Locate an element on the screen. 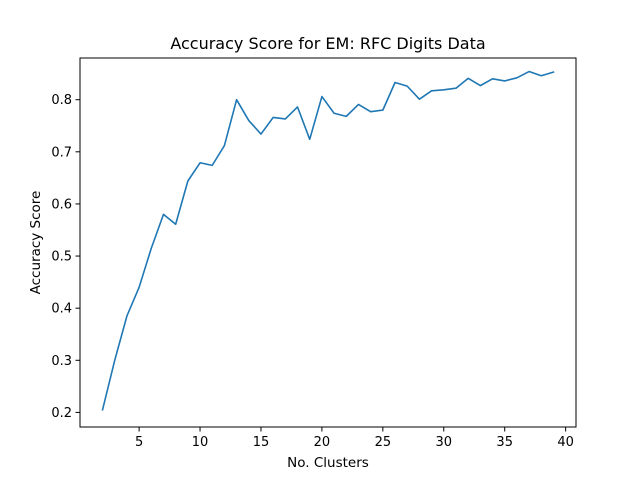 This screenshot has height=480, width=640. x-tick-label: 20 is located at coordinates (322, 442).